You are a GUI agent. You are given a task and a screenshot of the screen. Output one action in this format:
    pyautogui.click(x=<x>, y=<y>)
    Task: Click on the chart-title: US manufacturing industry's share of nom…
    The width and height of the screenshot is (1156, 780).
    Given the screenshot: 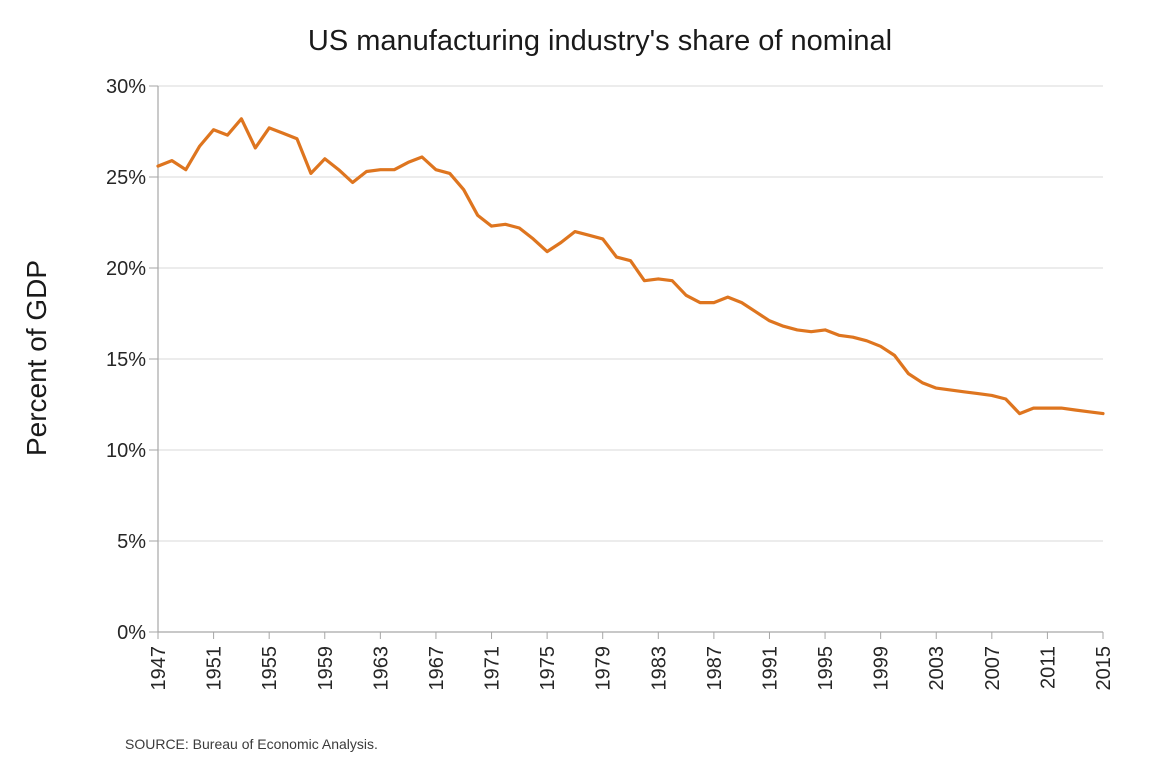 What is the action you would take?
    pyautogui.click(x=600, y=41)
    